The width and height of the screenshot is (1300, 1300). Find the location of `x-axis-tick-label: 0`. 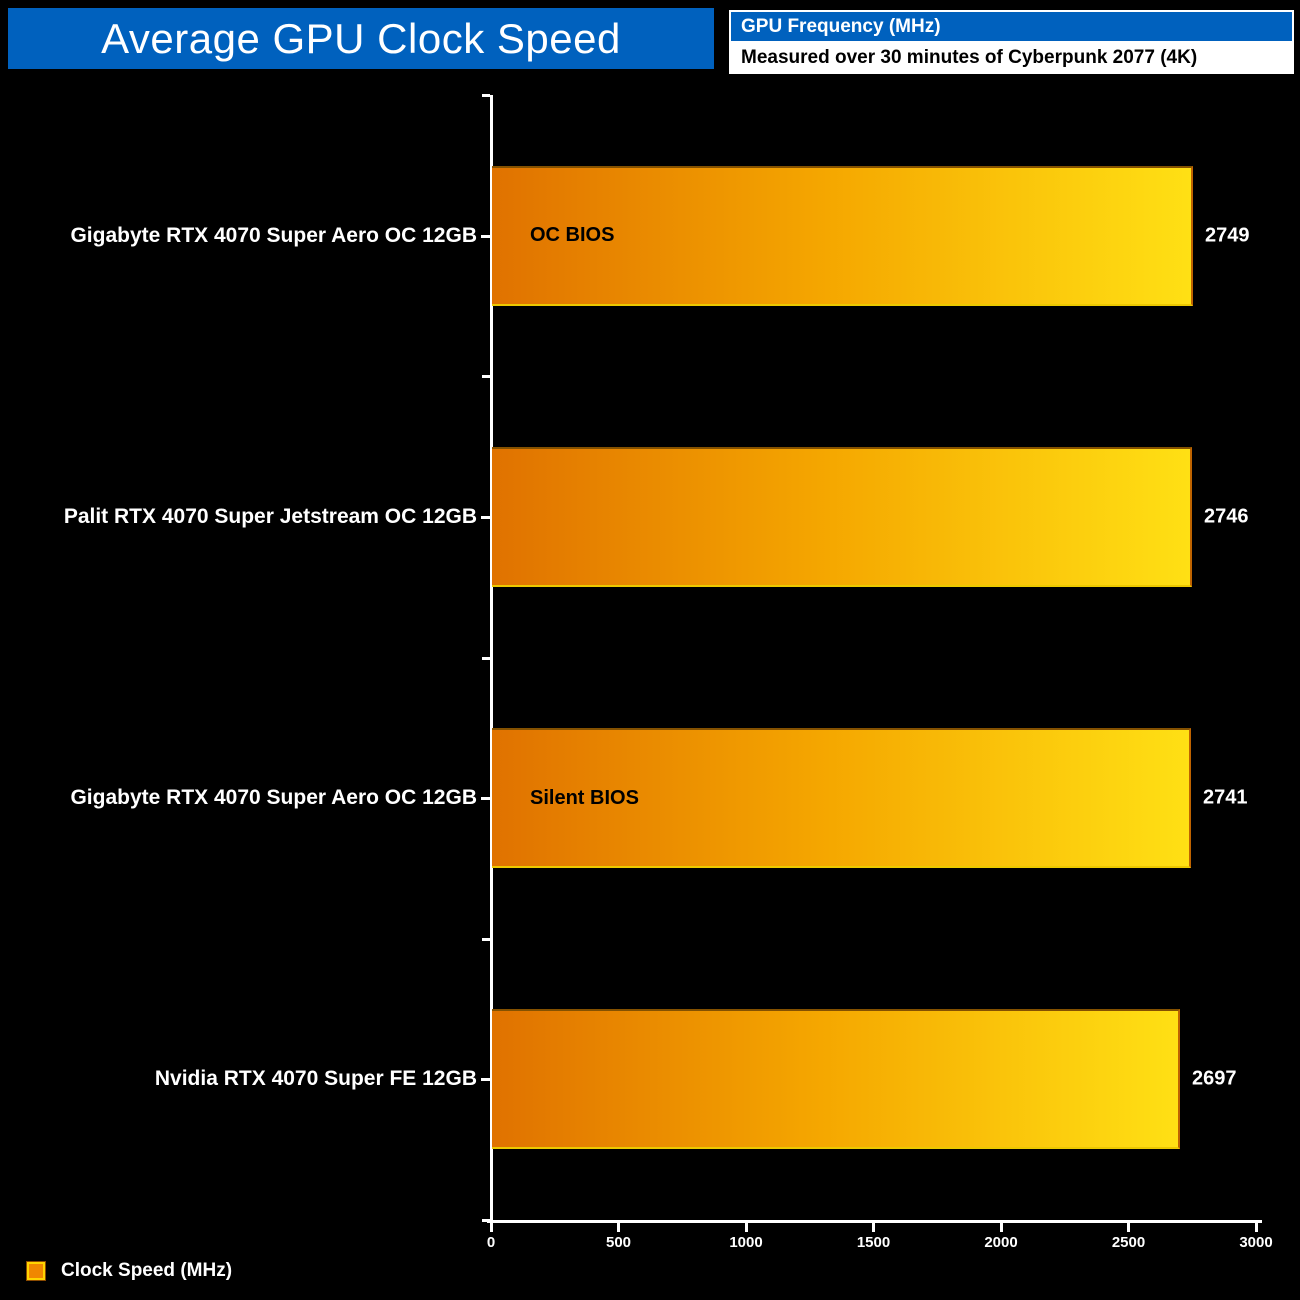

x-axis-tick-label: 0 is located at coordinates (491, 1242).